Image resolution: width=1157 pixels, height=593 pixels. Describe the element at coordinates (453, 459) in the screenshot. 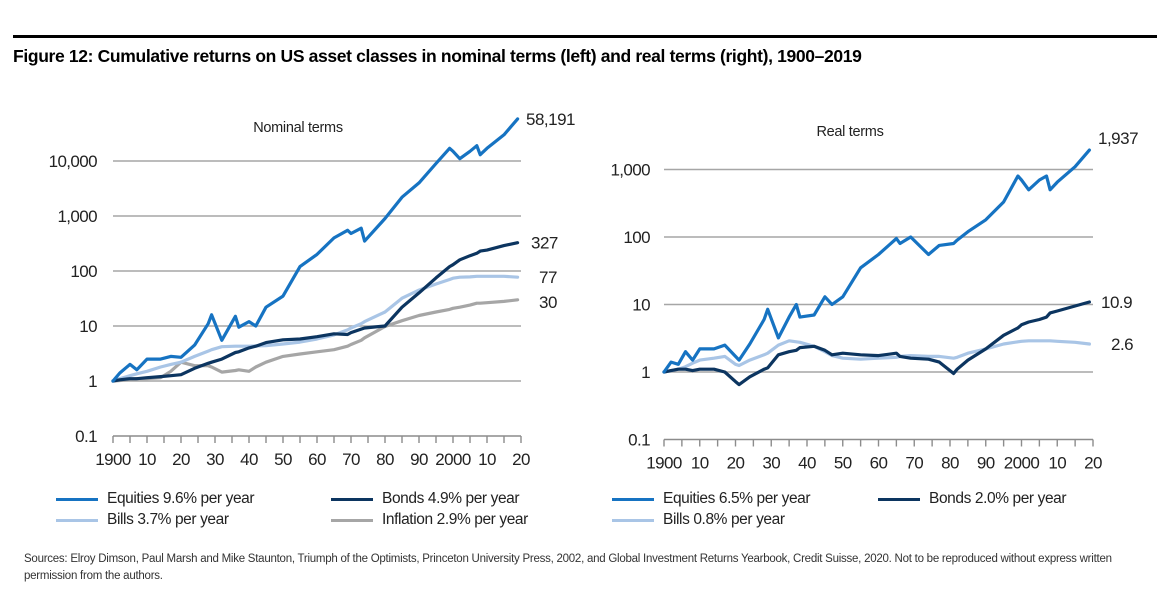

I see `x-tick-label-nominal: 2000` at that location.